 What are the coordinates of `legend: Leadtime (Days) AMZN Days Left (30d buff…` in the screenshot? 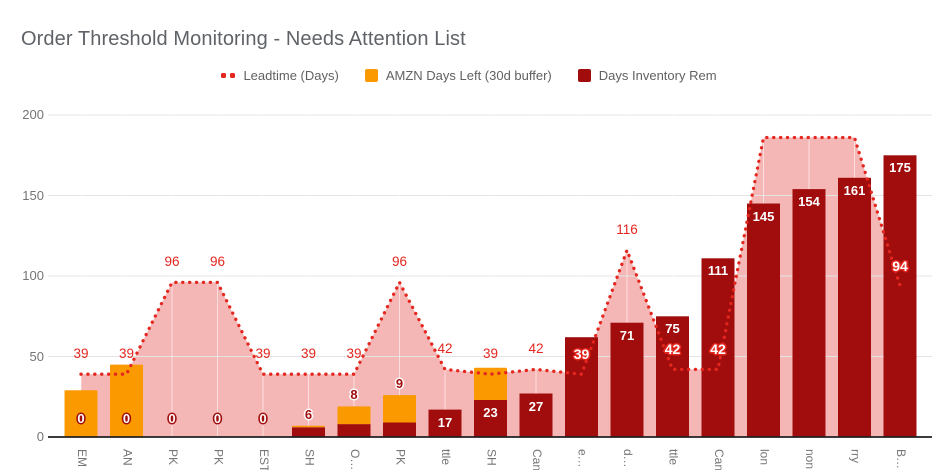 It's located at (469, 75).